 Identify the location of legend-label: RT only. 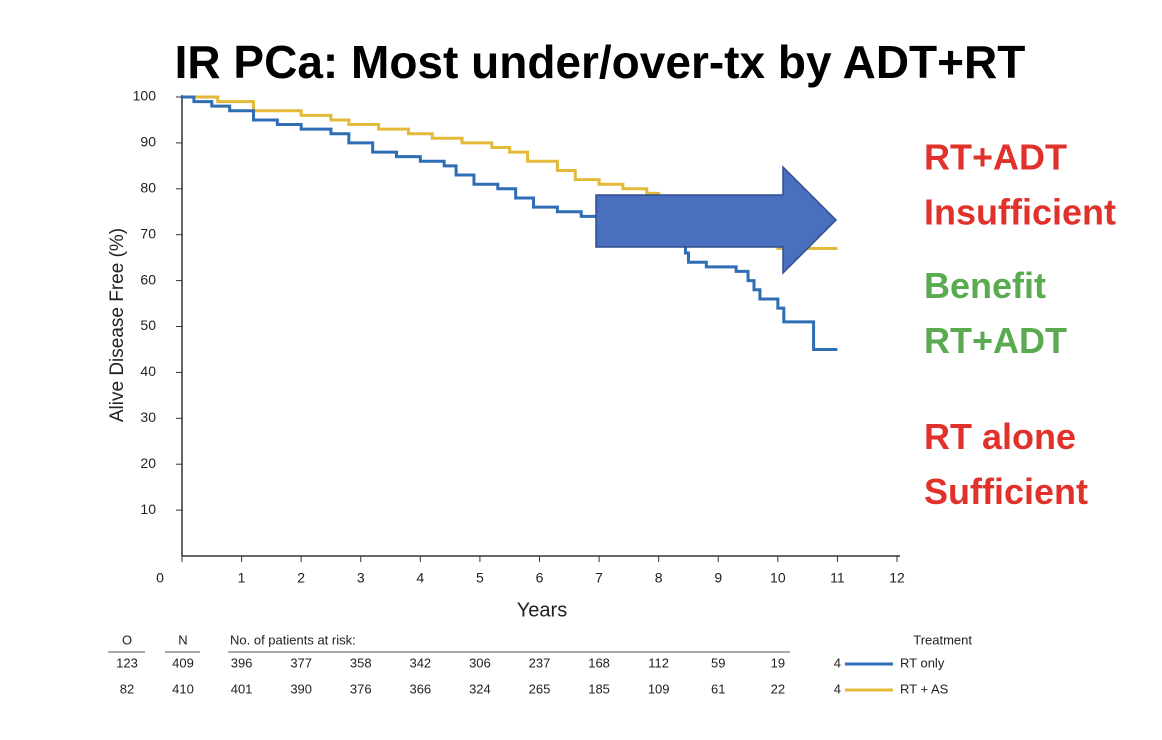
(922, 662).